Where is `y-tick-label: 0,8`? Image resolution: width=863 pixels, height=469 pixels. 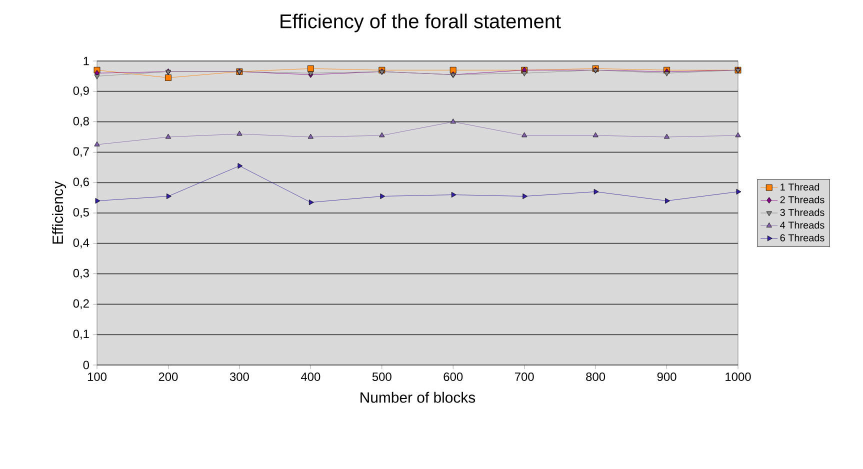
y-tick-label: 0,8 is located at coordinates (81, 121).